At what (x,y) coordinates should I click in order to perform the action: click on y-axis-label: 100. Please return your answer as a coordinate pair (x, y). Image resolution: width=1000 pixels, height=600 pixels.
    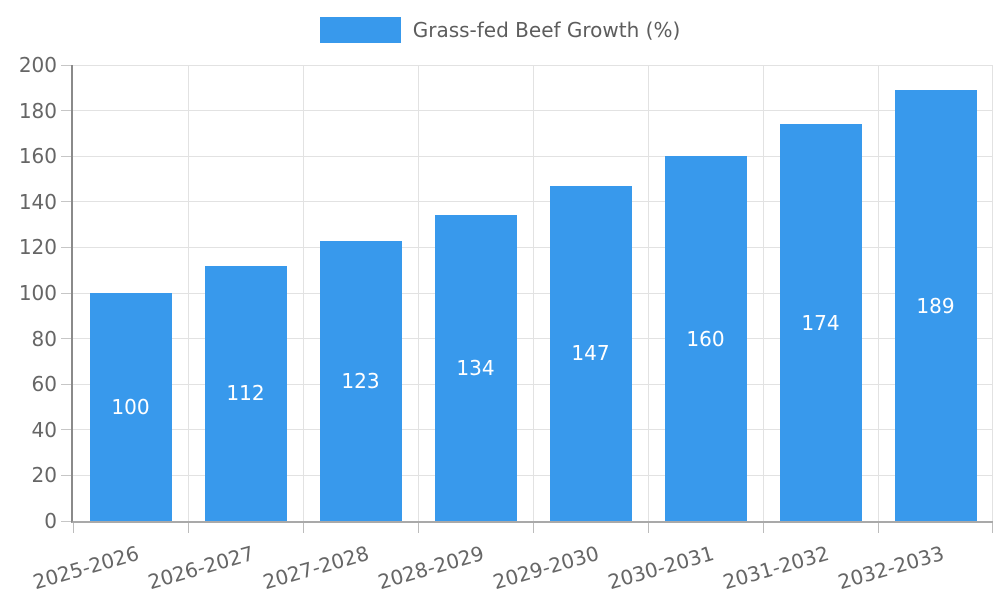
    Looking at the image, I should click on (37, 293).